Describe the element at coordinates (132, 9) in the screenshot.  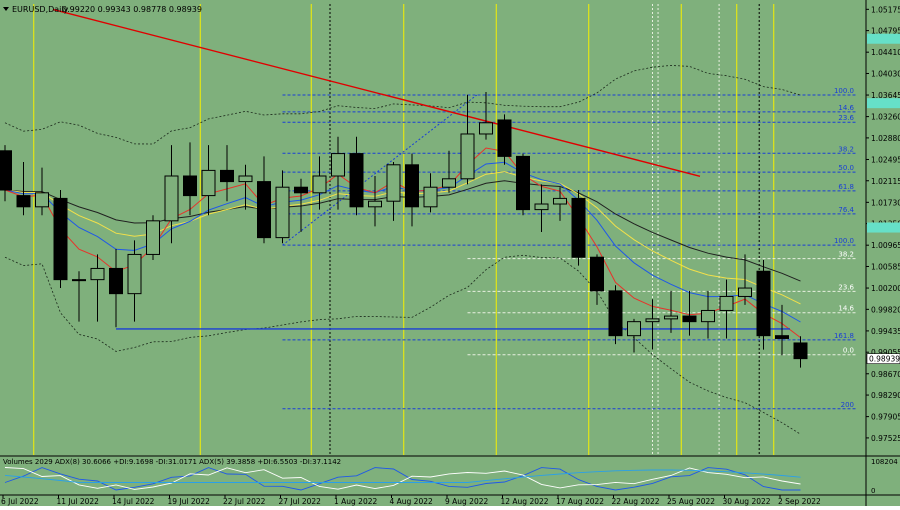
I see `ohlc-label: 0.99220 0.99343 0.98778 0.98939` at that location.